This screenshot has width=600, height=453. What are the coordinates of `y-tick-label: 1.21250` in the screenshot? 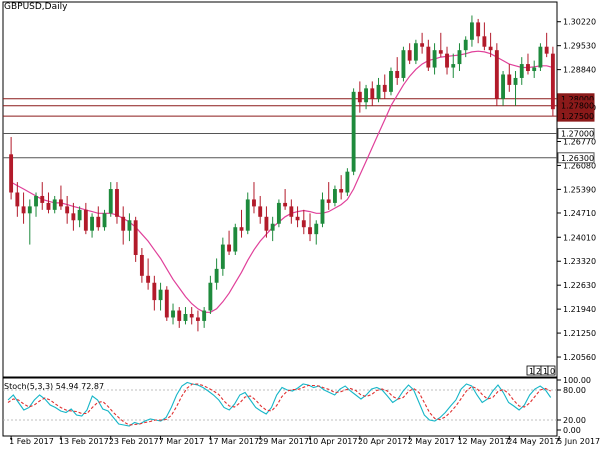 It's located at (579, 333).